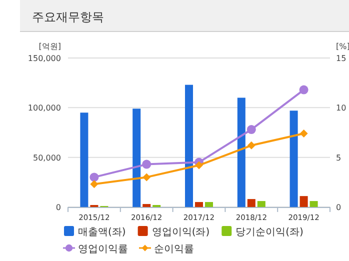  I want to click on y-axis-title: [억원], so click(49, 46).